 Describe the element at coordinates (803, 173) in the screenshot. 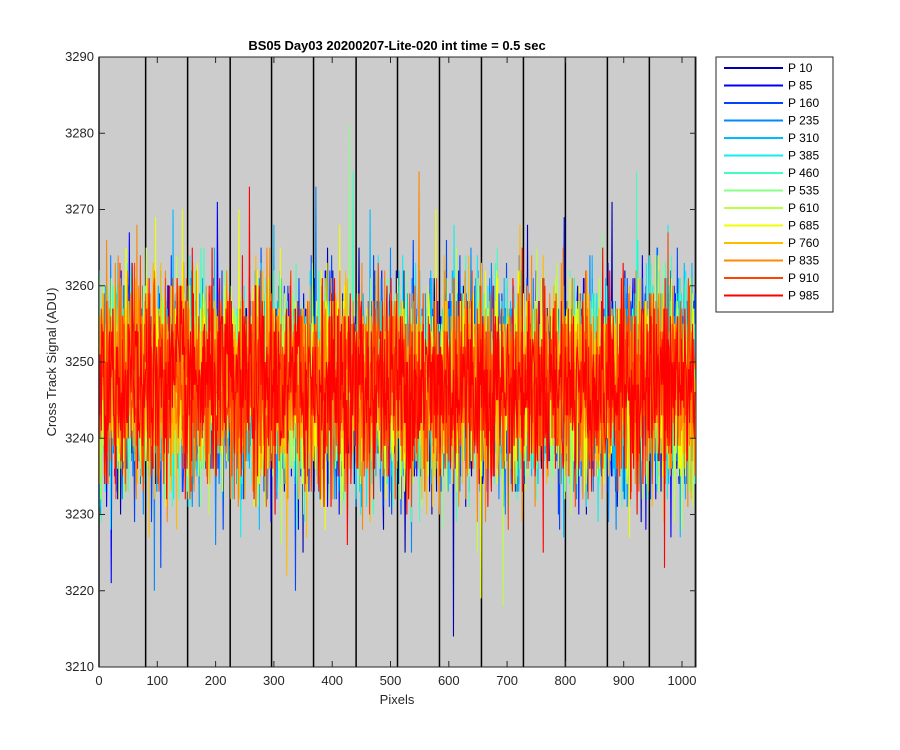

I see `legend-label: P 460` at that location.